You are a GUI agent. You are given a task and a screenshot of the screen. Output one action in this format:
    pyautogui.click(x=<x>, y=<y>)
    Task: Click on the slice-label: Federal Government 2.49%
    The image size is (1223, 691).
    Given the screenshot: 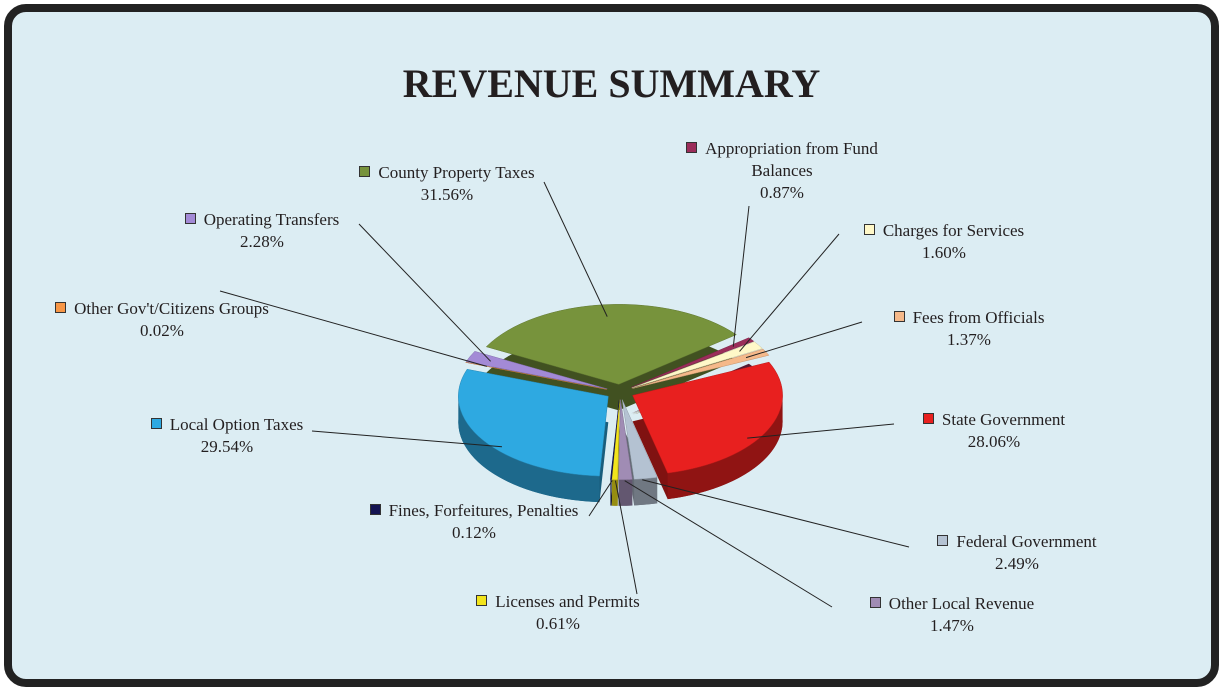 What is the action you would take?
    pyautogui.click(x=1017, y=553)
    